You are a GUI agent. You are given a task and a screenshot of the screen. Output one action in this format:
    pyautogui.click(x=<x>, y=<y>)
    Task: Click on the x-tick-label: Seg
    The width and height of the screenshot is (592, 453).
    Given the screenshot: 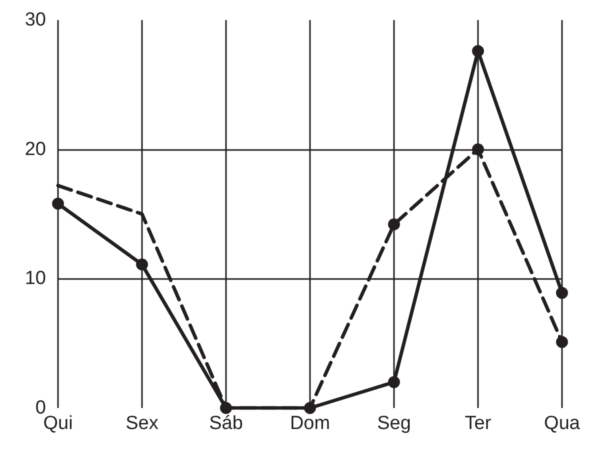 What is the action you would take?
    pyautogui.click(x=394, y=423)
    